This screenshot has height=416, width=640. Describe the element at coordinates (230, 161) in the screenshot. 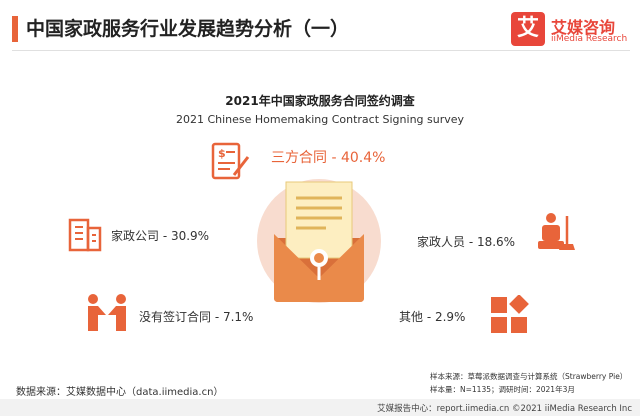

I see `contract-signing-icon: $` at that location.